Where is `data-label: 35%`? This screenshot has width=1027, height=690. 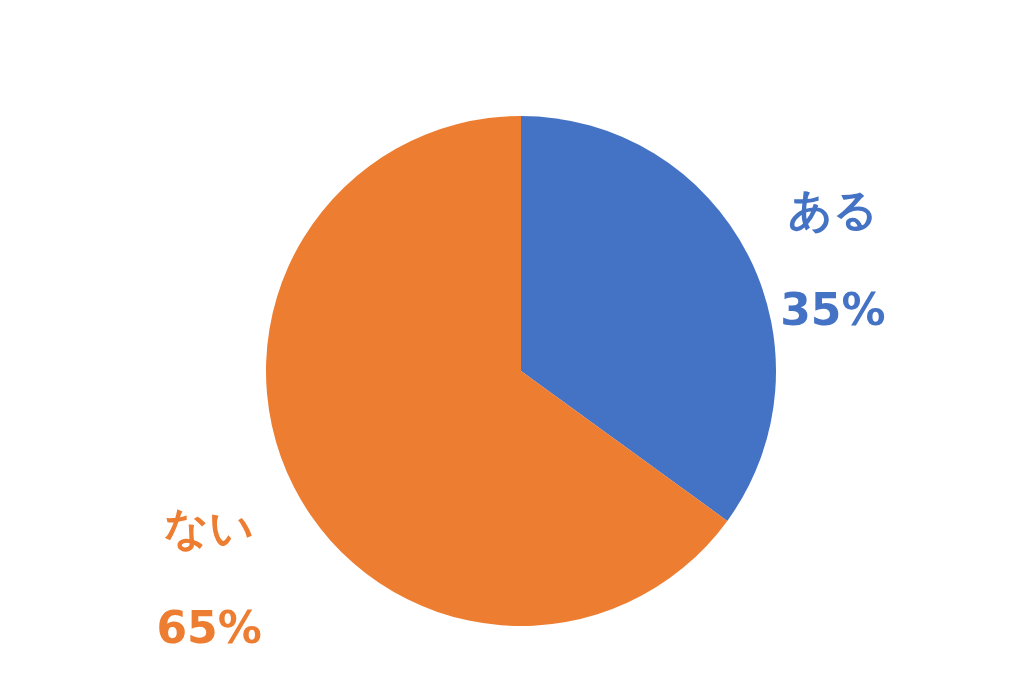 data-label: 35% is located at coordinates (833, 310).